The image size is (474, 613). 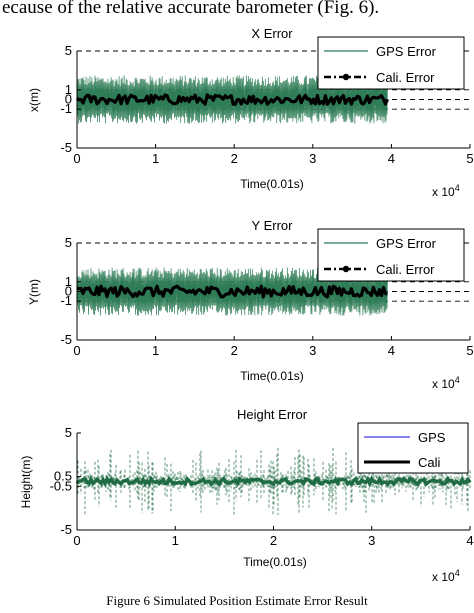 I want to click on x-error-multiplier: x 104, so click(x=446, y=191).